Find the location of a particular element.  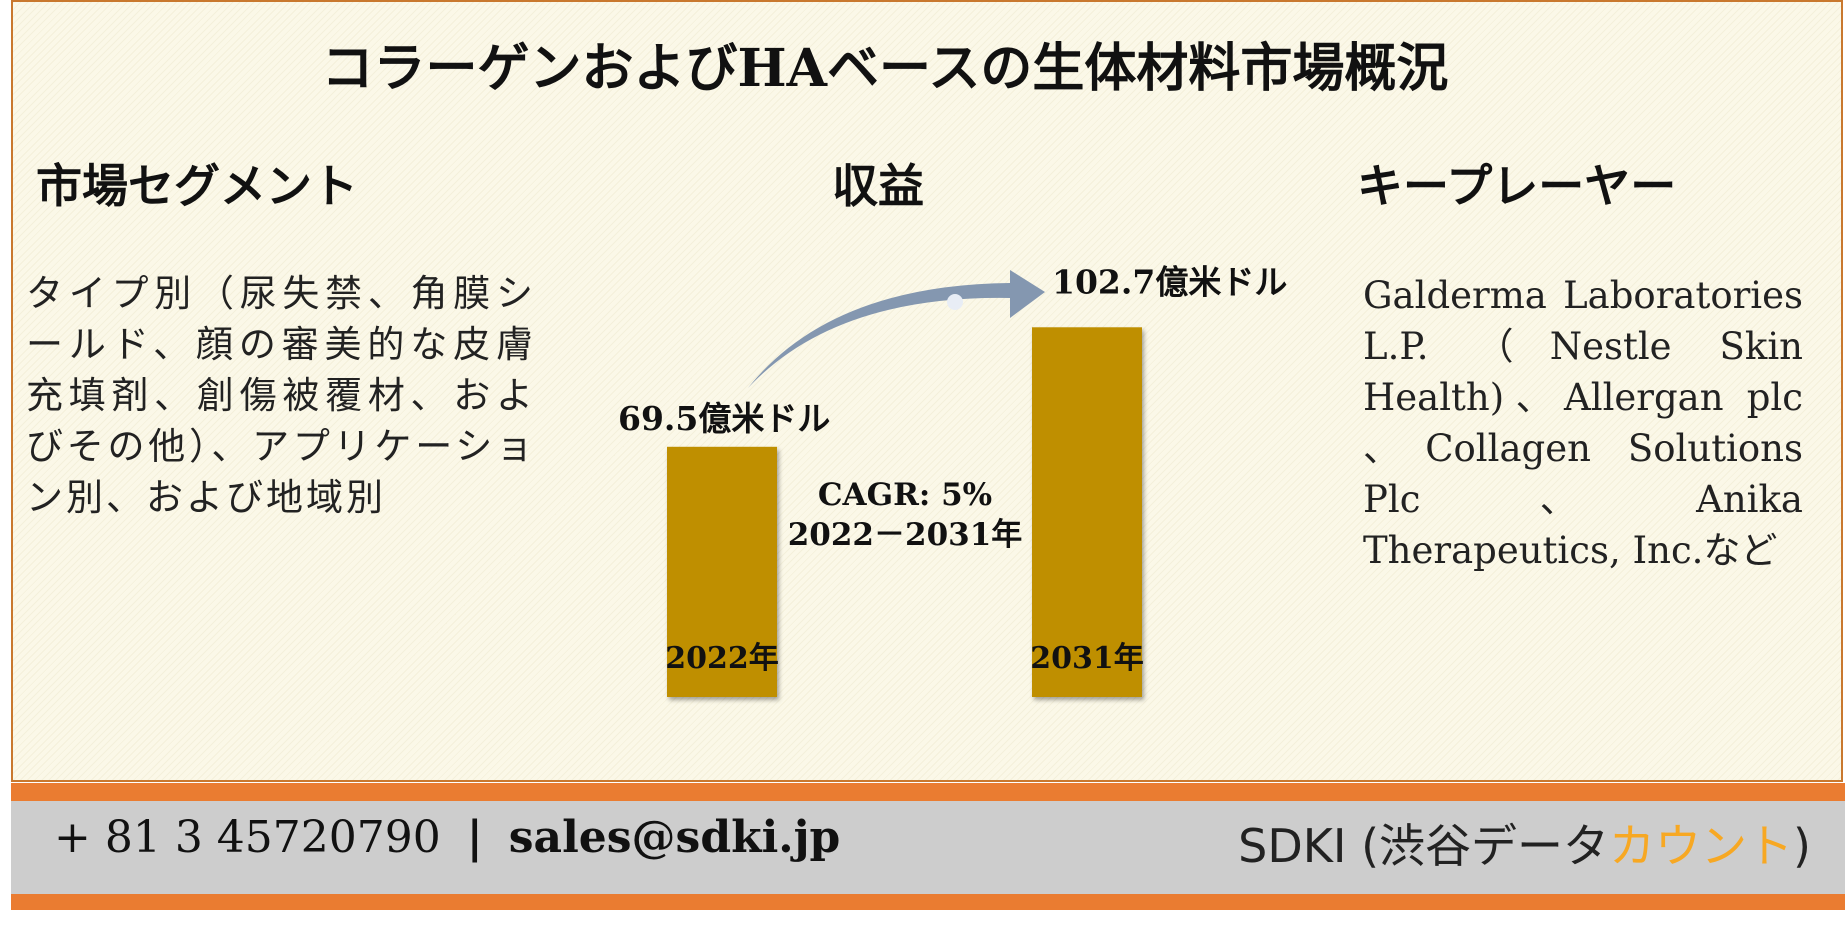

value-label: 102.7億米ドル is located at coordinates (1169, 281).